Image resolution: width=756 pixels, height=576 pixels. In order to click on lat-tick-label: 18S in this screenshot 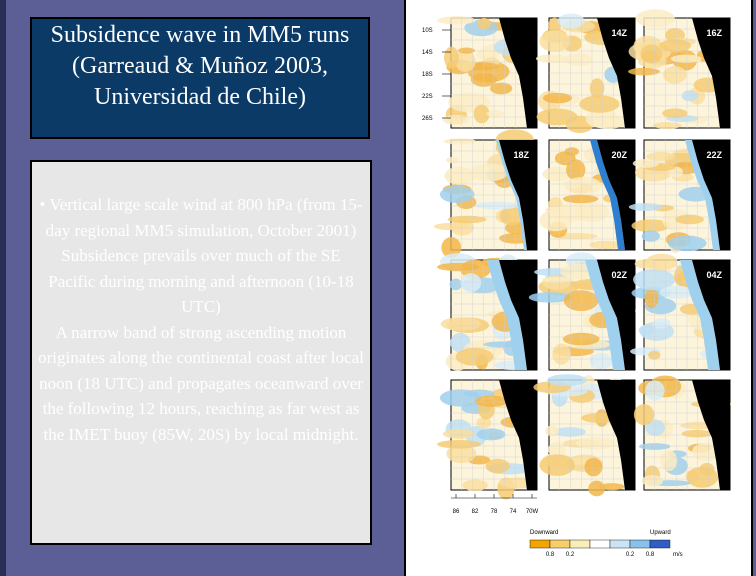, I will do `click(427, 75)`.